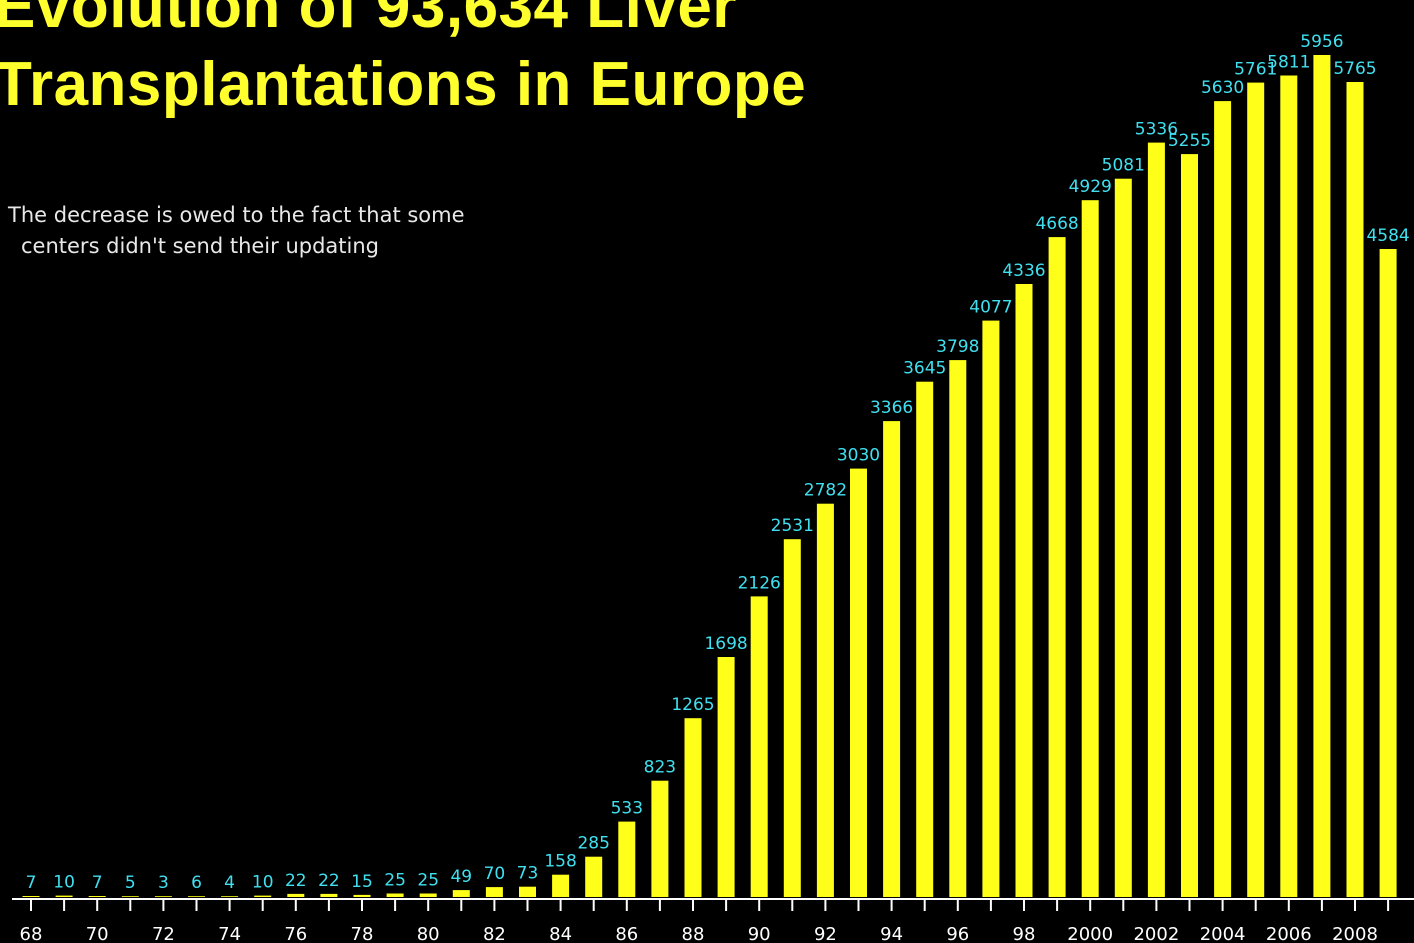 The image size is (1414, 943). I want to click on tick-label-74: 74, so click(229, 933).